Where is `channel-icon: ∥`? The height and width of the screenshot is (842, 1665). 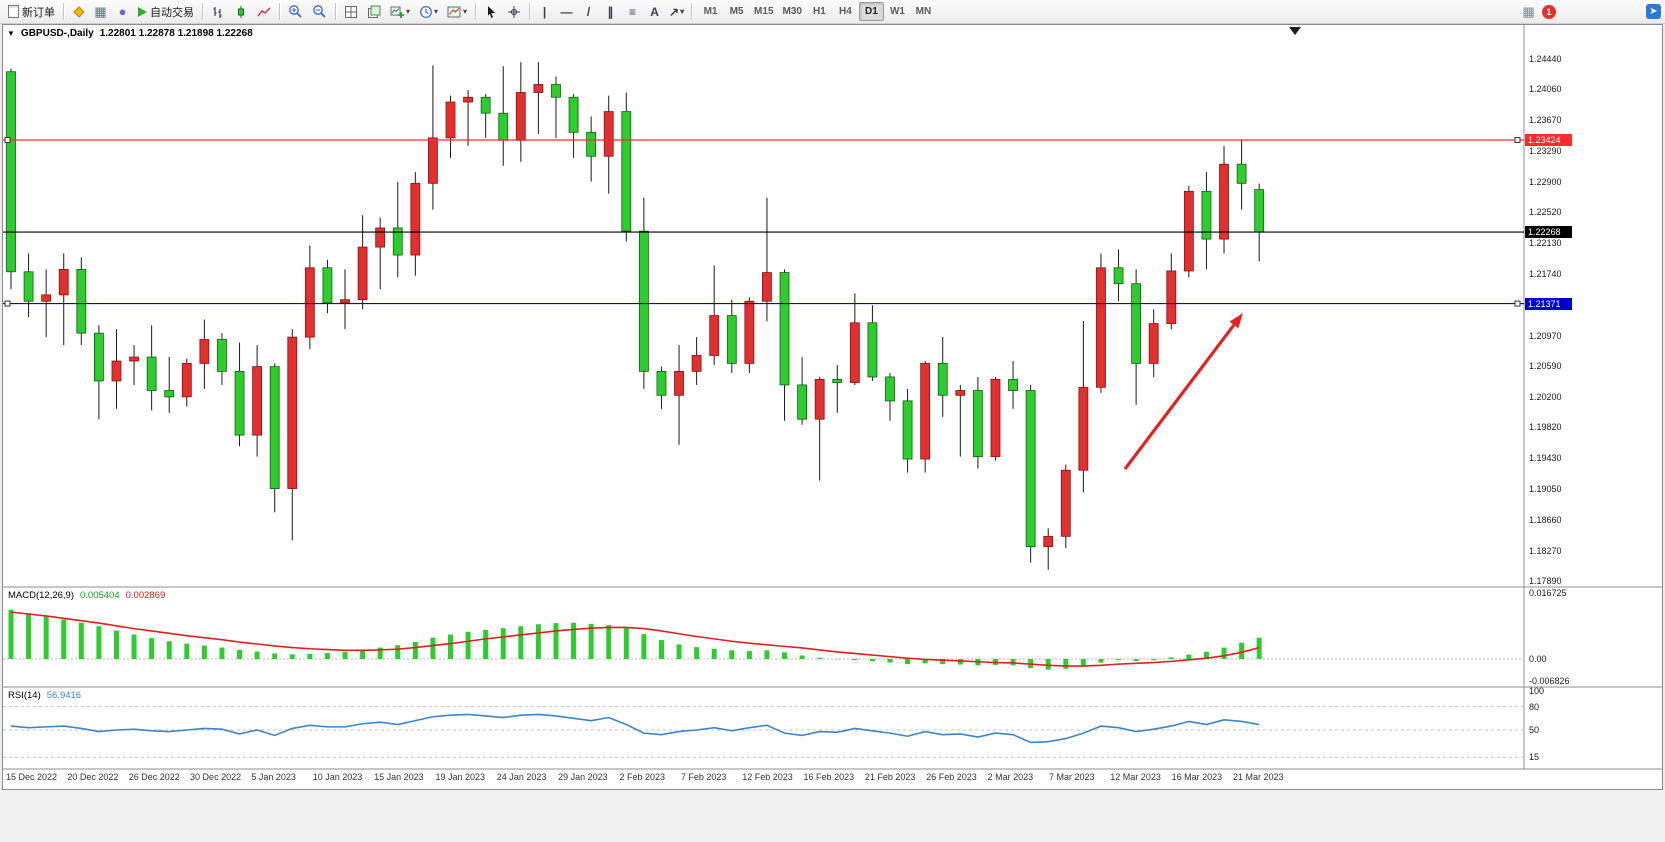
channel-icon: ∥ is located at coordinates (610, 11).